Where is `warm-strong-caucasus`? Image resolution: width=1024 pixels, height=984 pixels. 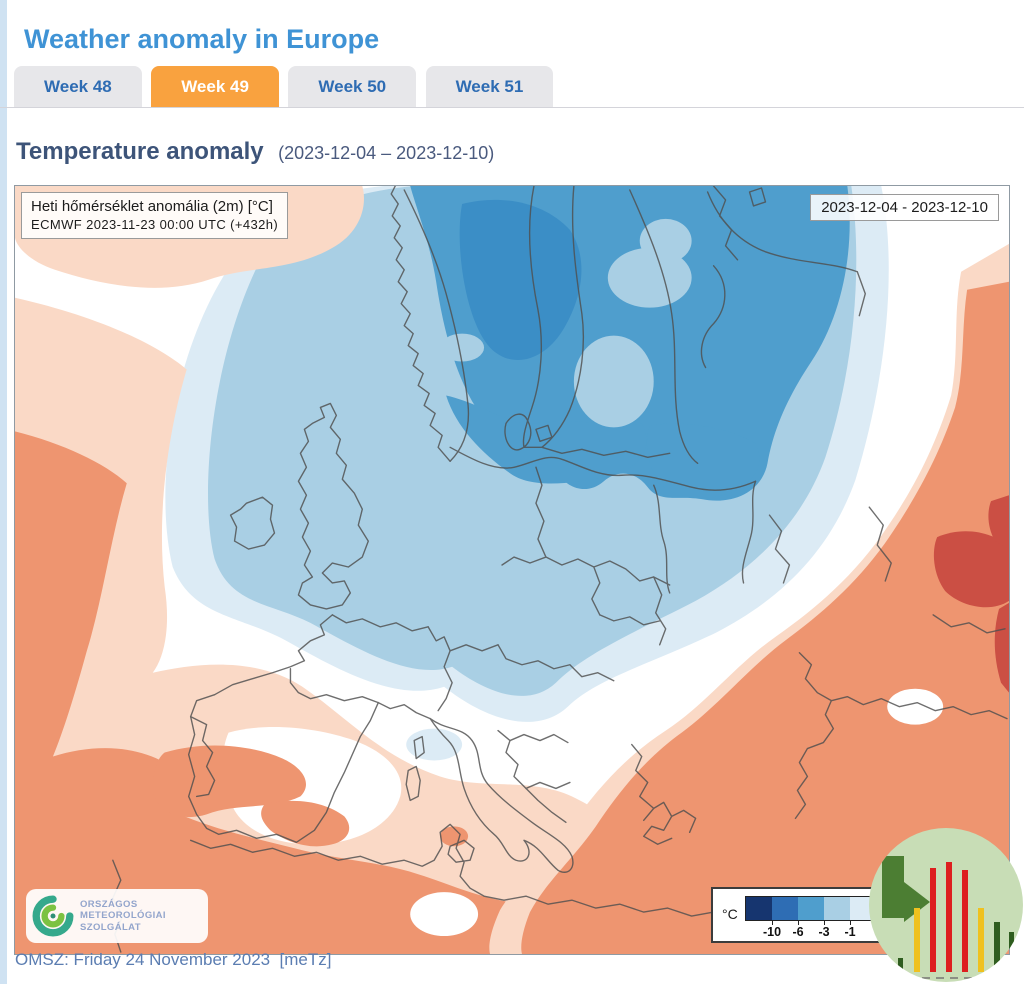 warm-strong-caucasus is located at coordinates (971, 569).